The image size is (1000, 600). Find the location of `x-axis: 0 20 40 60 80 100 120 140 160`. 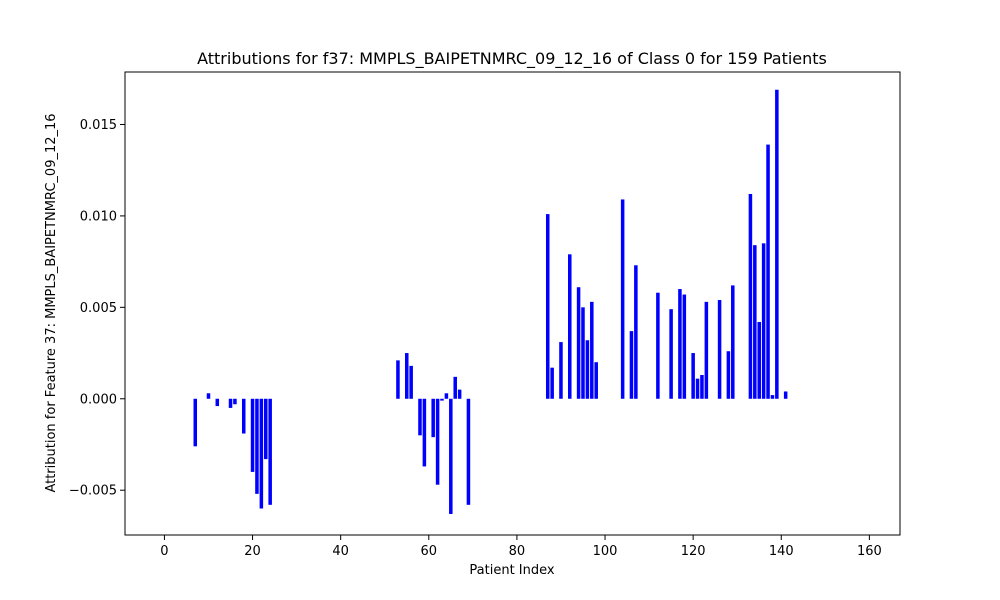

x-axis: 0 20 40 60 80 100 120 140 160 is located at coordinates (521, 547).